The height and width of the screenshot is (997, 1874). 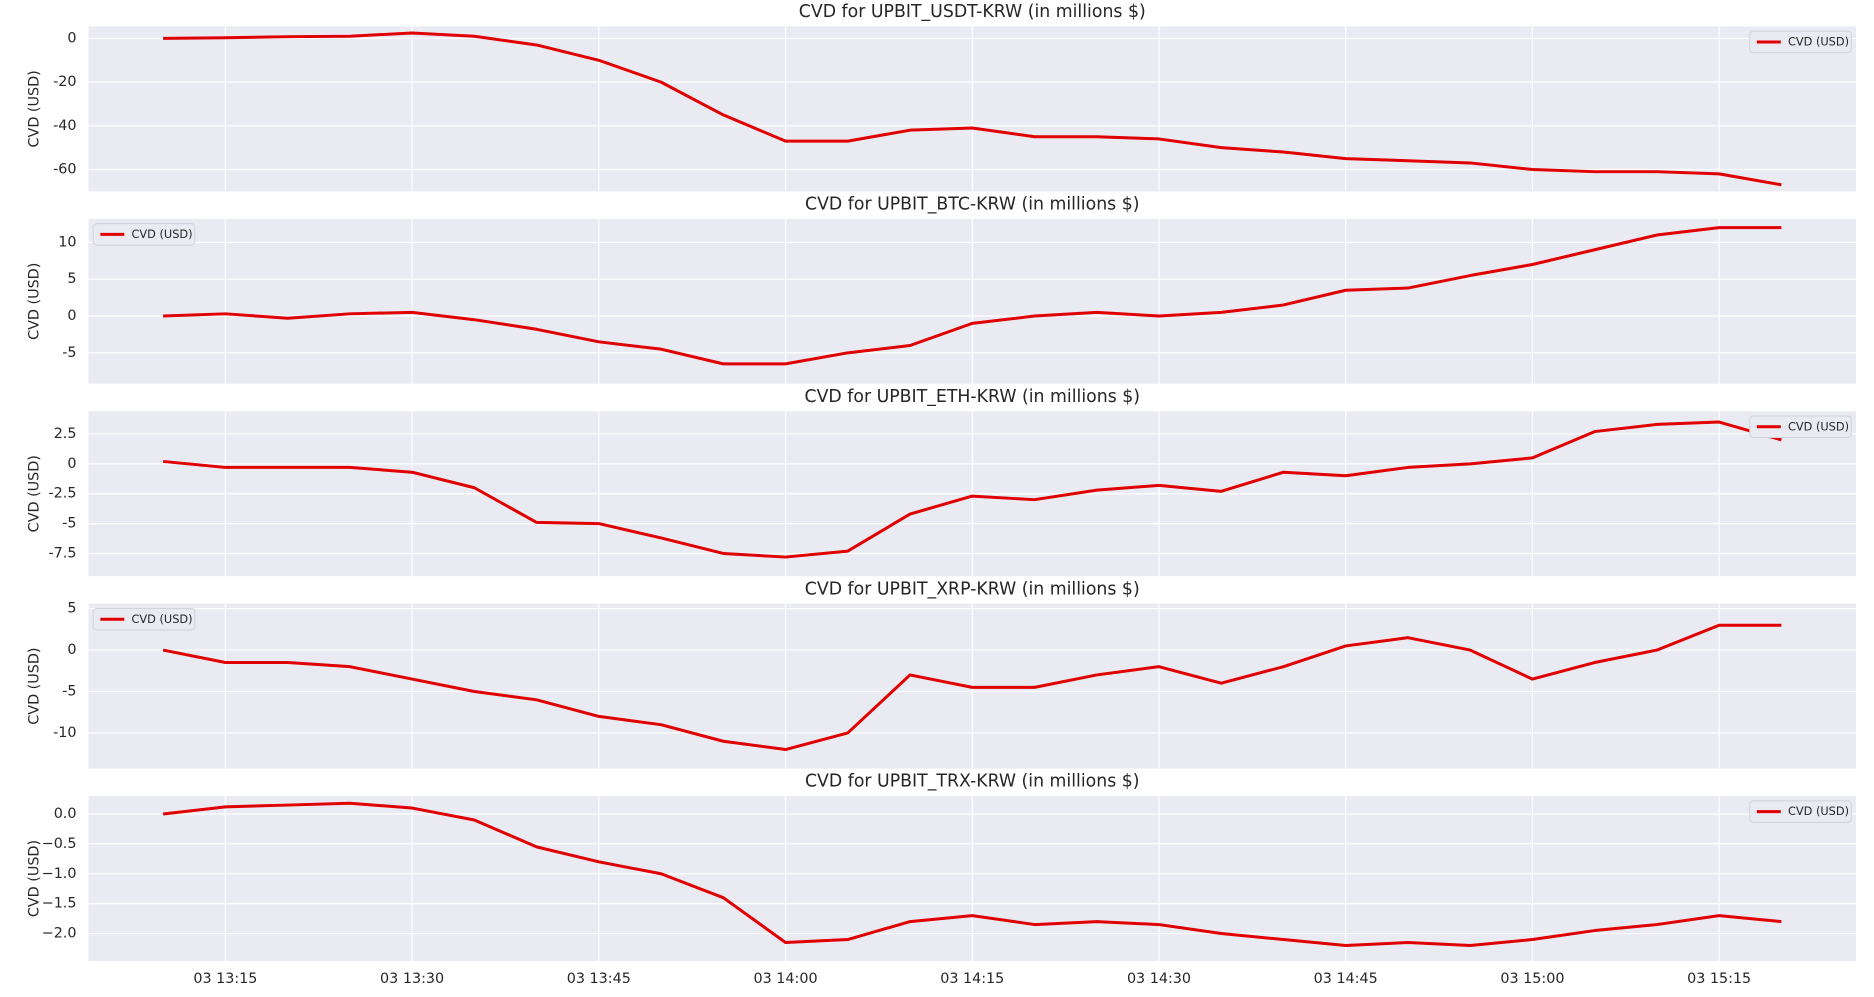 What do you see at coordinates (785, 979) in the screenshot?
I see `x-tick-label: 03 14:00` at bounding box center [785, 979].